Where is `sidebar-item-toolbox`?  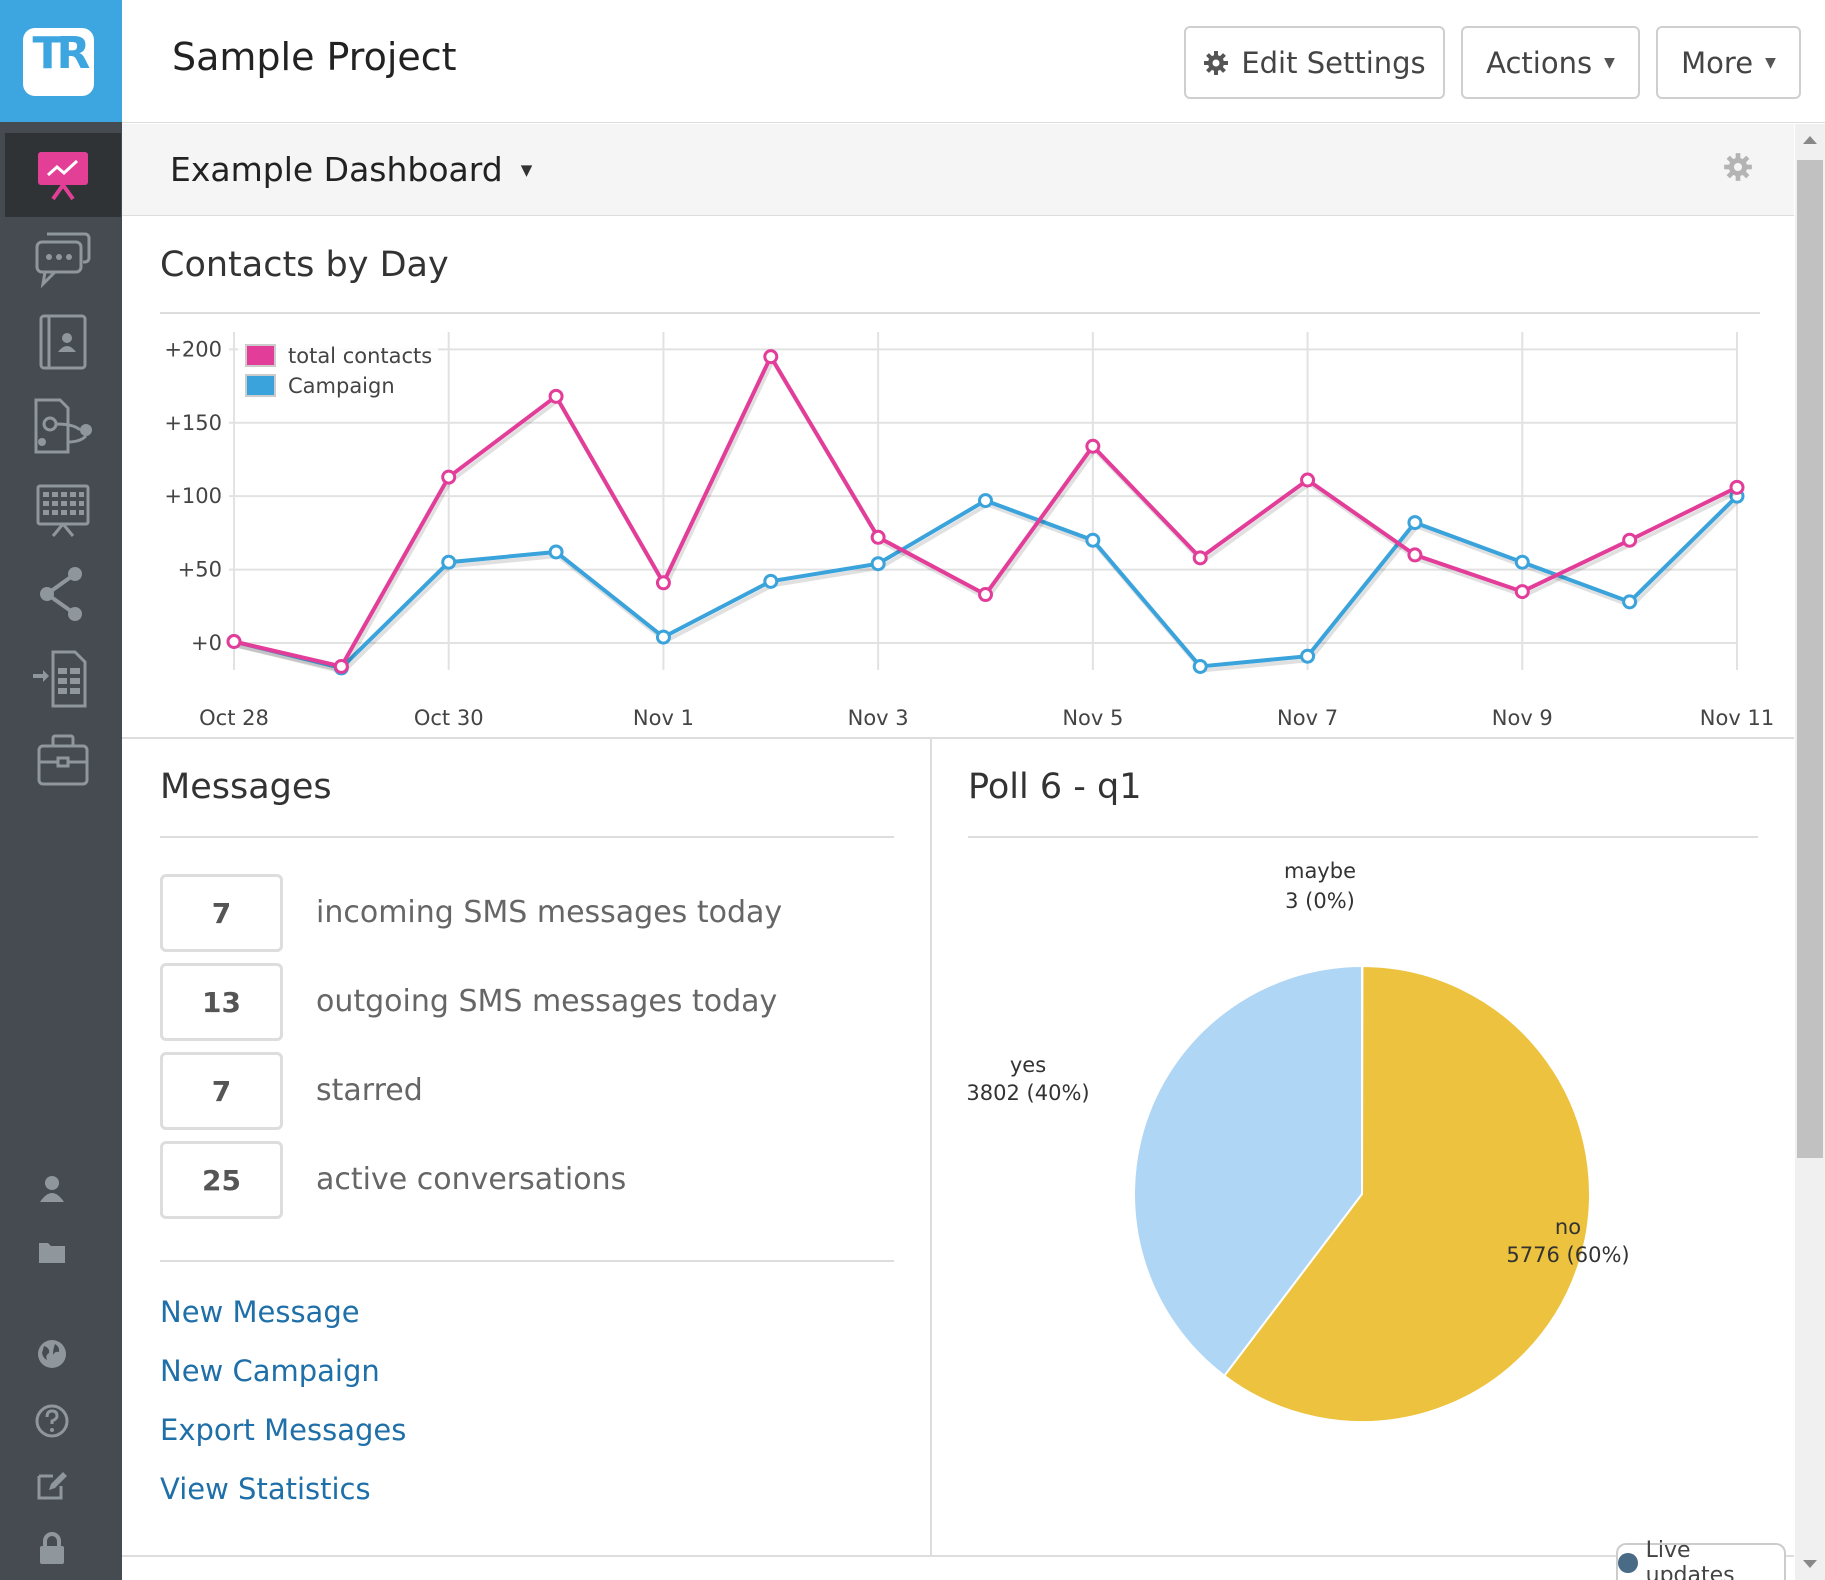 sidebar-item-toolbox is located at coordinates (63, 760).